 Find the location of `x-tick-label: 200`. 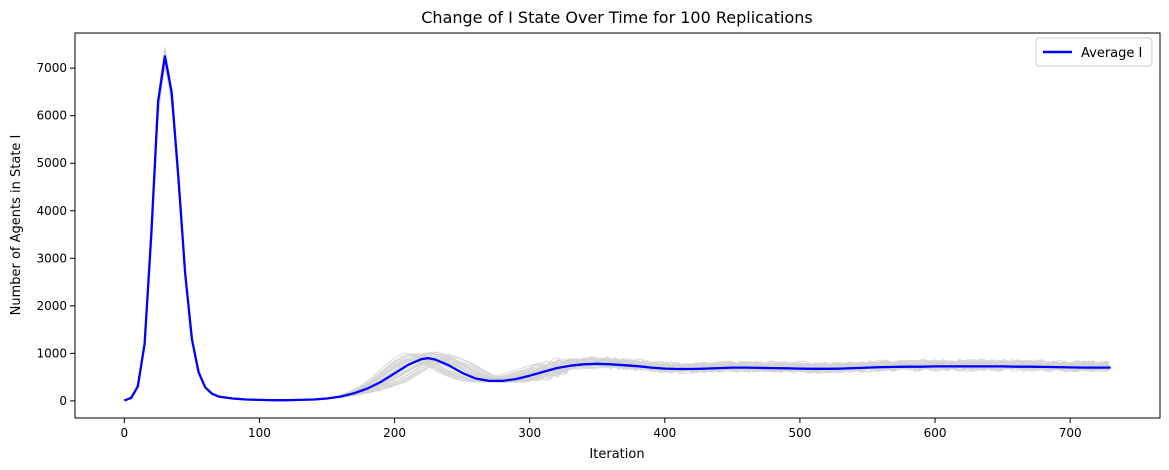

x-tick-label: 200 is located at coordinates (394, 433).